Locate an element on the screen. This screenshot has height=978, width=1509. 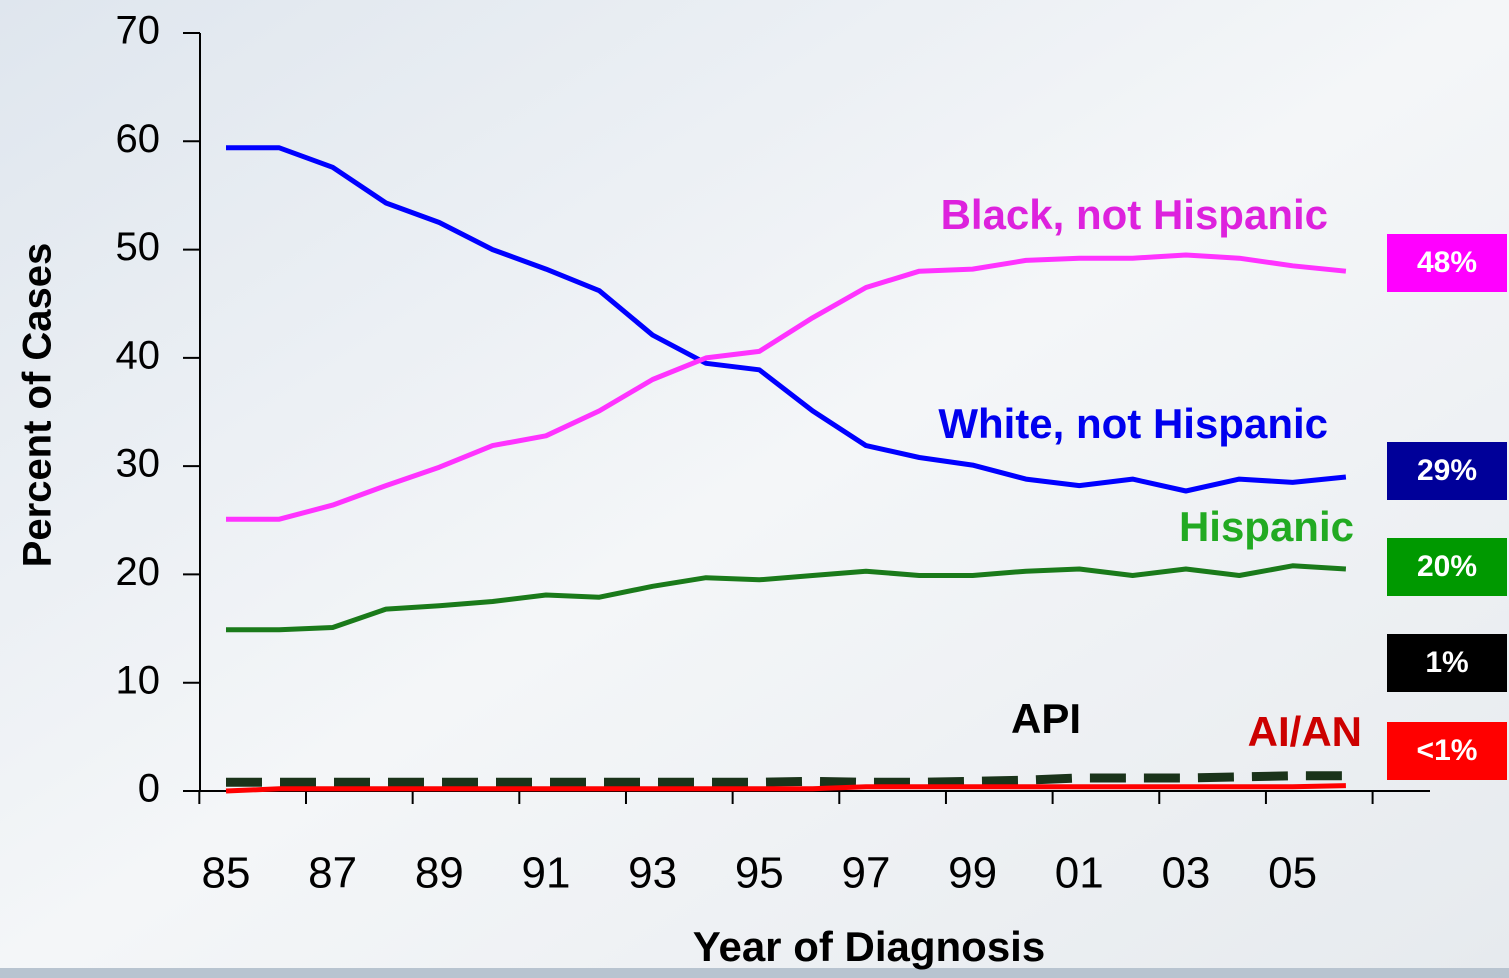
x-tick-label: 01 is located at coordinates (1079, 873).